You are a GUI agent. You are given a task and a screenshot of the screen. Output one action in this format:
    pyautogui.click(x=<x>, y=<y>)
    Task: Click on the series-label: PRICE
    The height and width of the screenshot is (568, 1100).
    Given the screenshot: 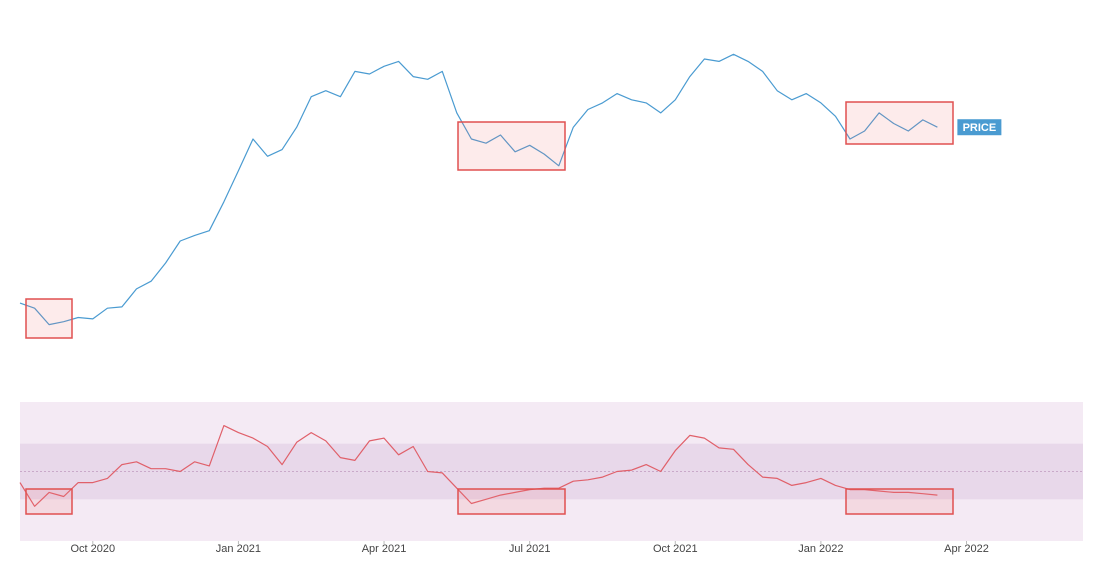 What is the action you would take?
    pyautogui.click(x=980, y=128)
    